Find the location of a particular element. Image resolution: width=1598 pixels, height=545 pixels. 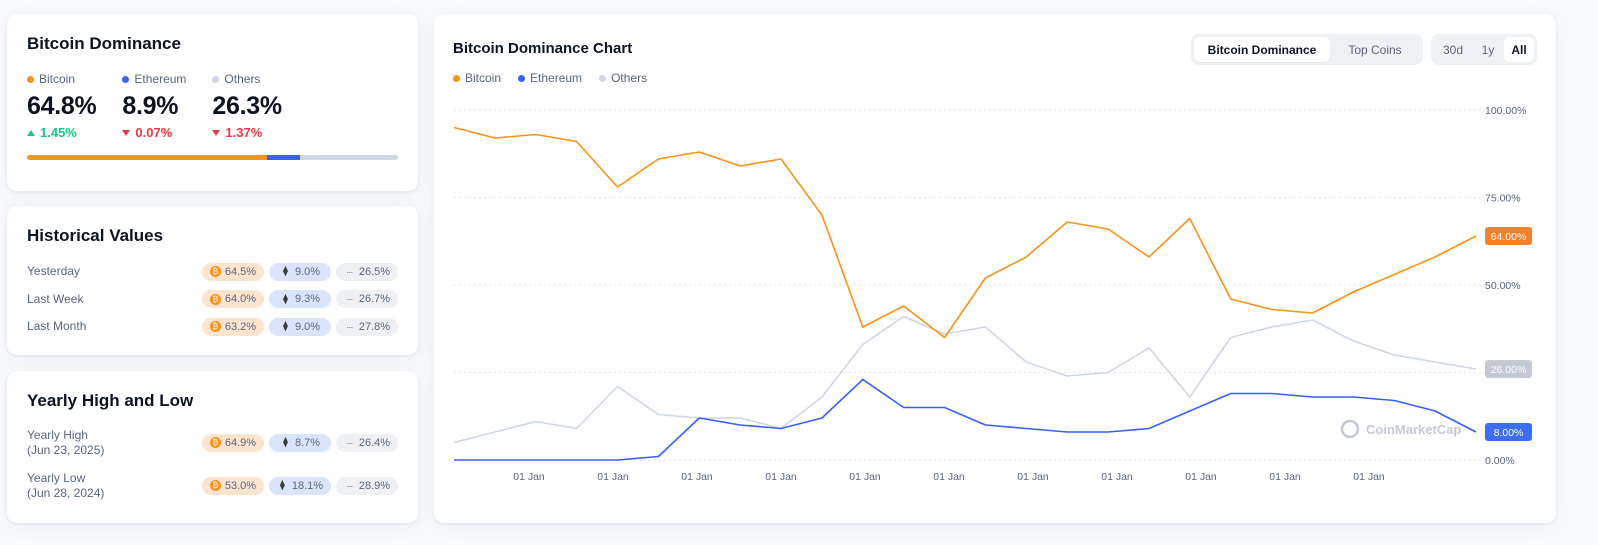

pill-value: 64.5% is located at coordinates (240, 271).